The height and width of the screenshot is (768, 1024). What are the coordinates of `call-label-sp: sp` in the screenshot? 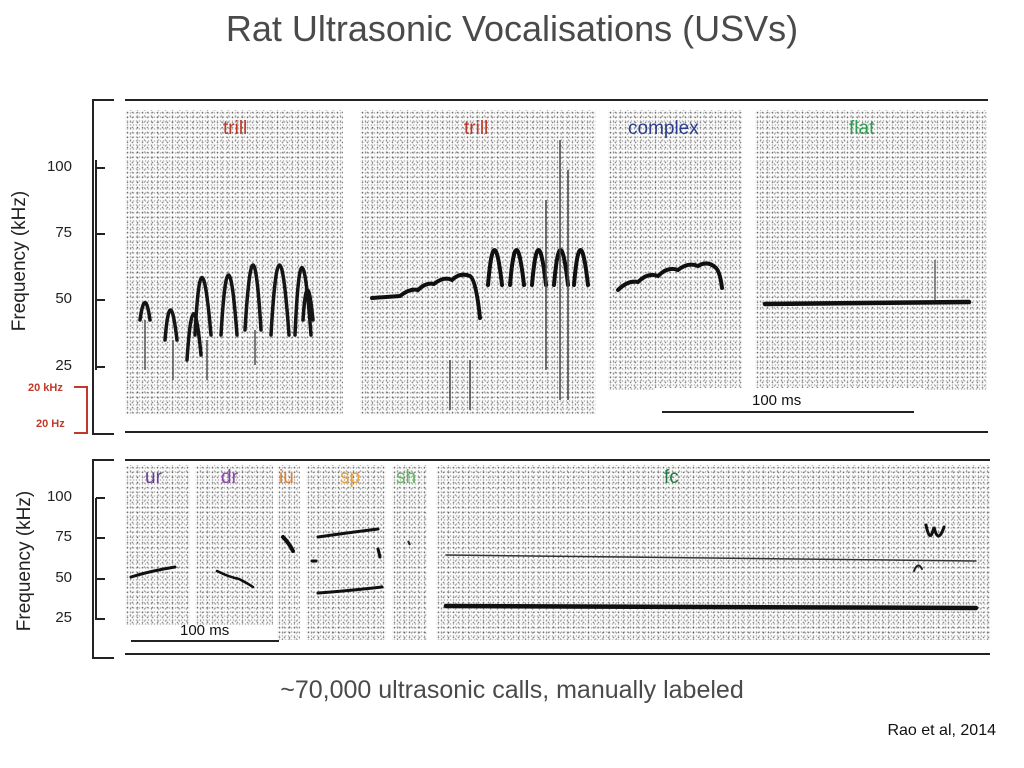 It's located at (350, 477).